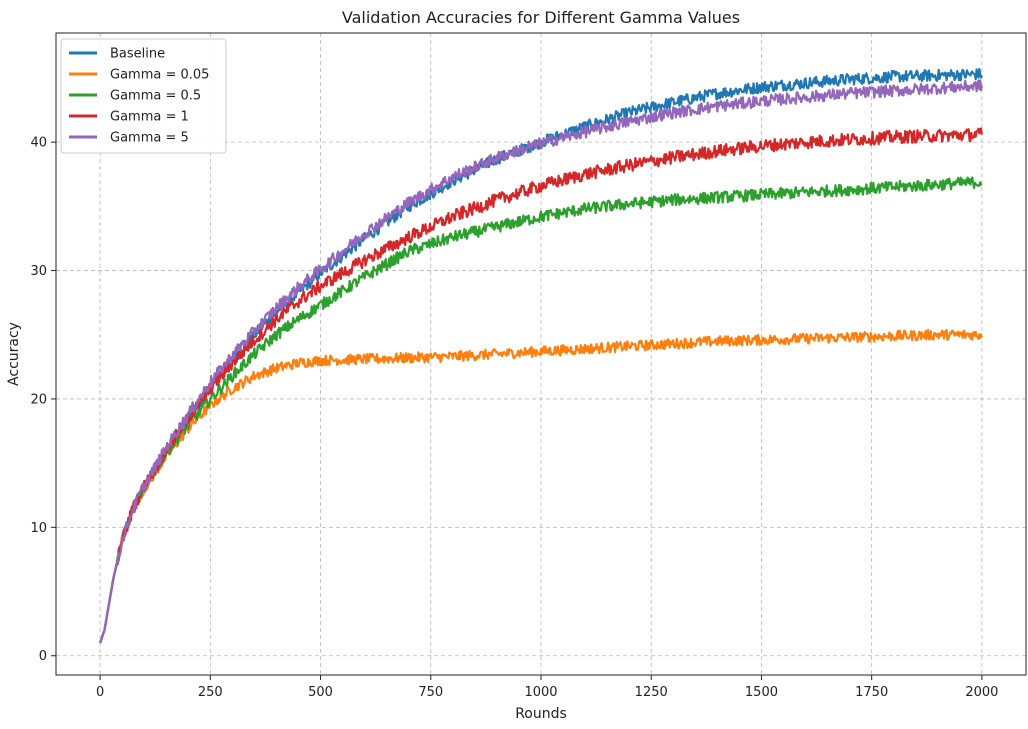 Image resolution: width=1028 pixels, height=729 pixels. What do you see at coordinates (871, 692) in the screenshot?
I see `x-tick-label: 1750` at bounding box center [871, 692].